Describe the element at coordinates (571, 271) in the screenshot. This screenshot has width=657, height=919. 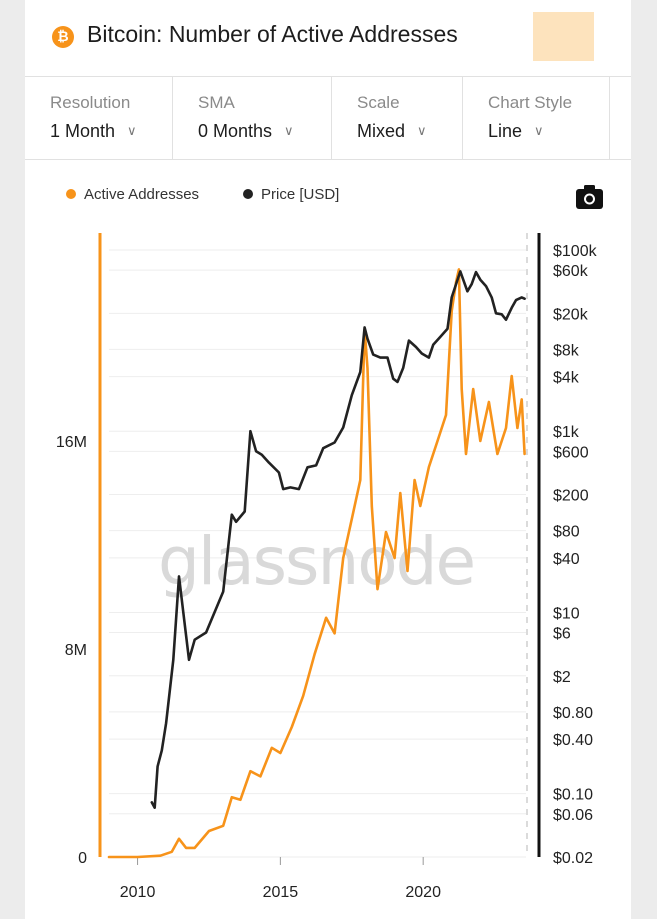
I see `right-tick-label: $60k` at that location.